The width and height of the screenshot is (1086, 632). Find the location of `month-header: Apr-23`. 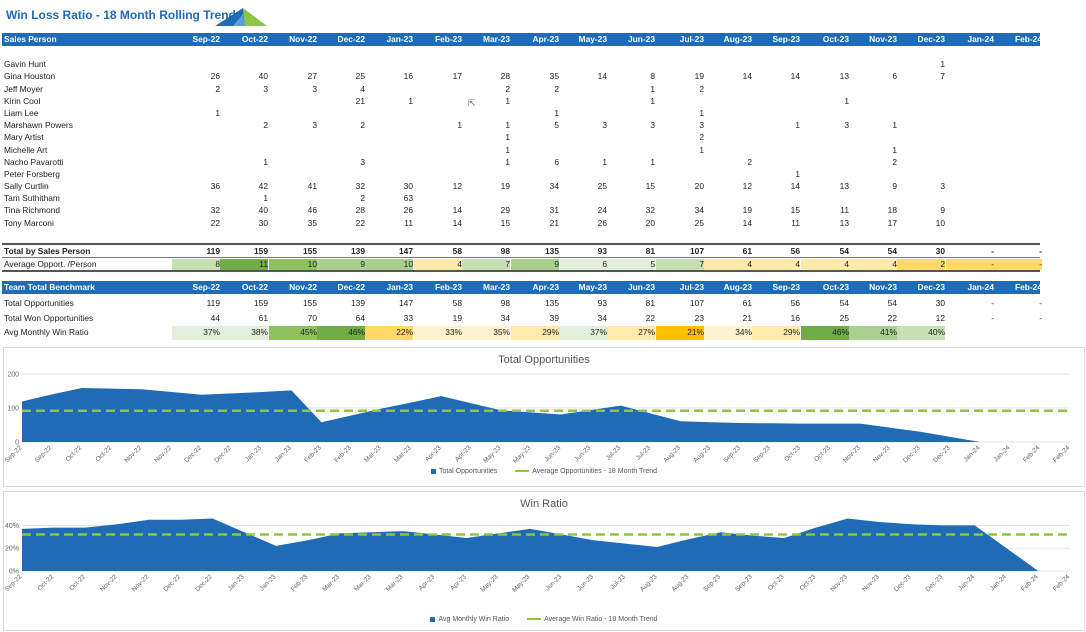

month-header: Apr-23 is located at coordinates (545, 39).